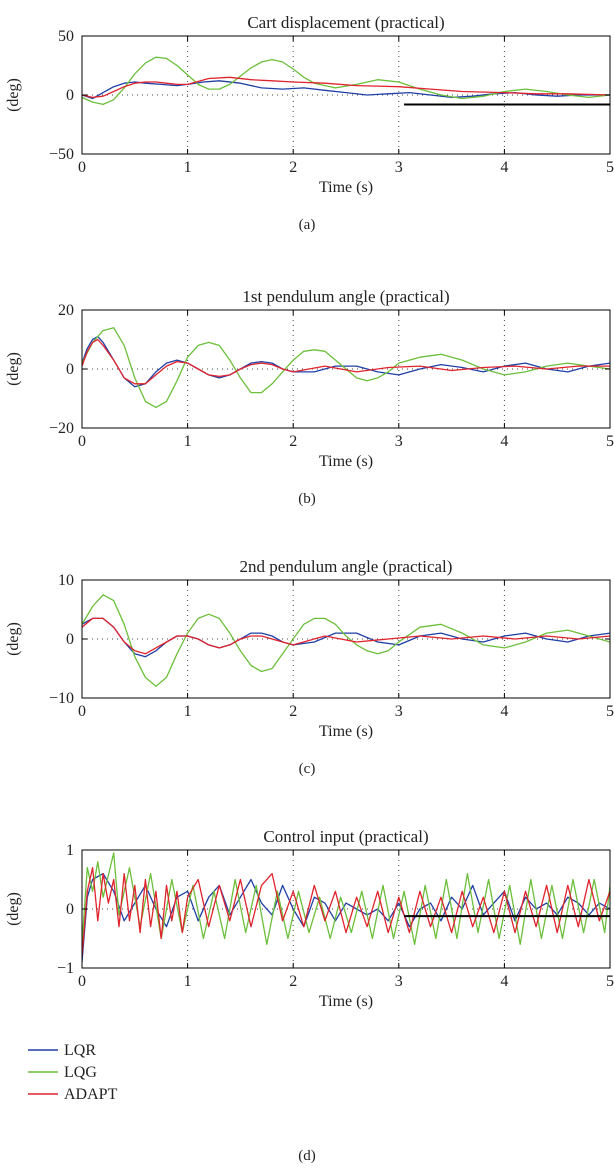 The image size is (614, 1169). What do you see at coordinates (80, 1050) in the screenshot?
I see `legend-label-lqr: LQR` at bounding box center [80, 1050].